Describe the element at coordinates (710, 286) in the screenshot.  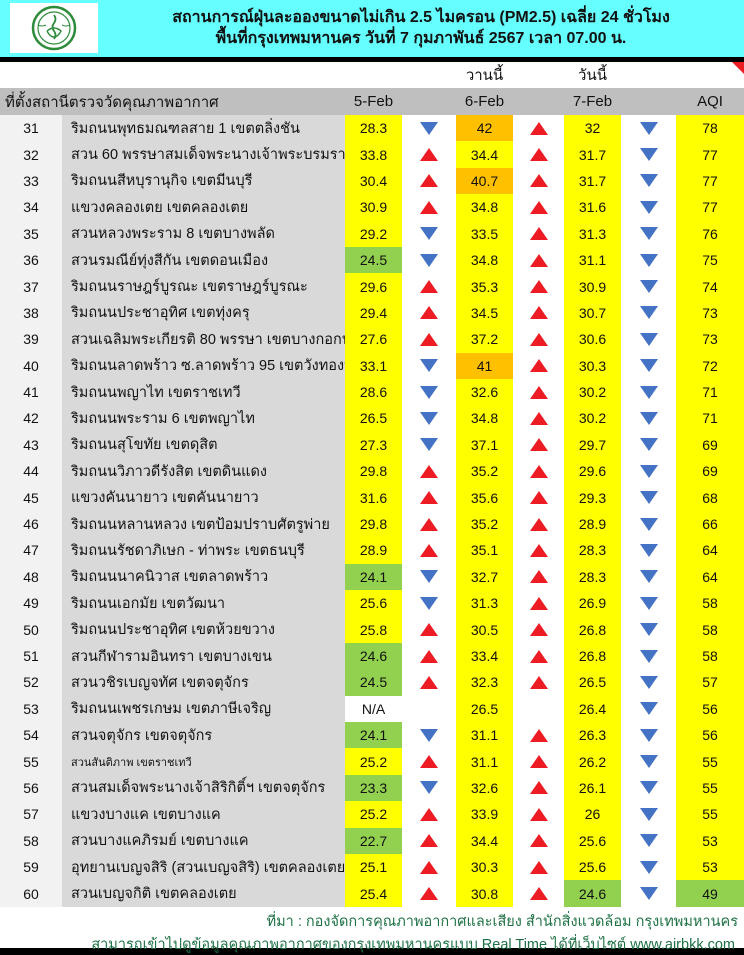
I see `aqi-value: 74` at that location.